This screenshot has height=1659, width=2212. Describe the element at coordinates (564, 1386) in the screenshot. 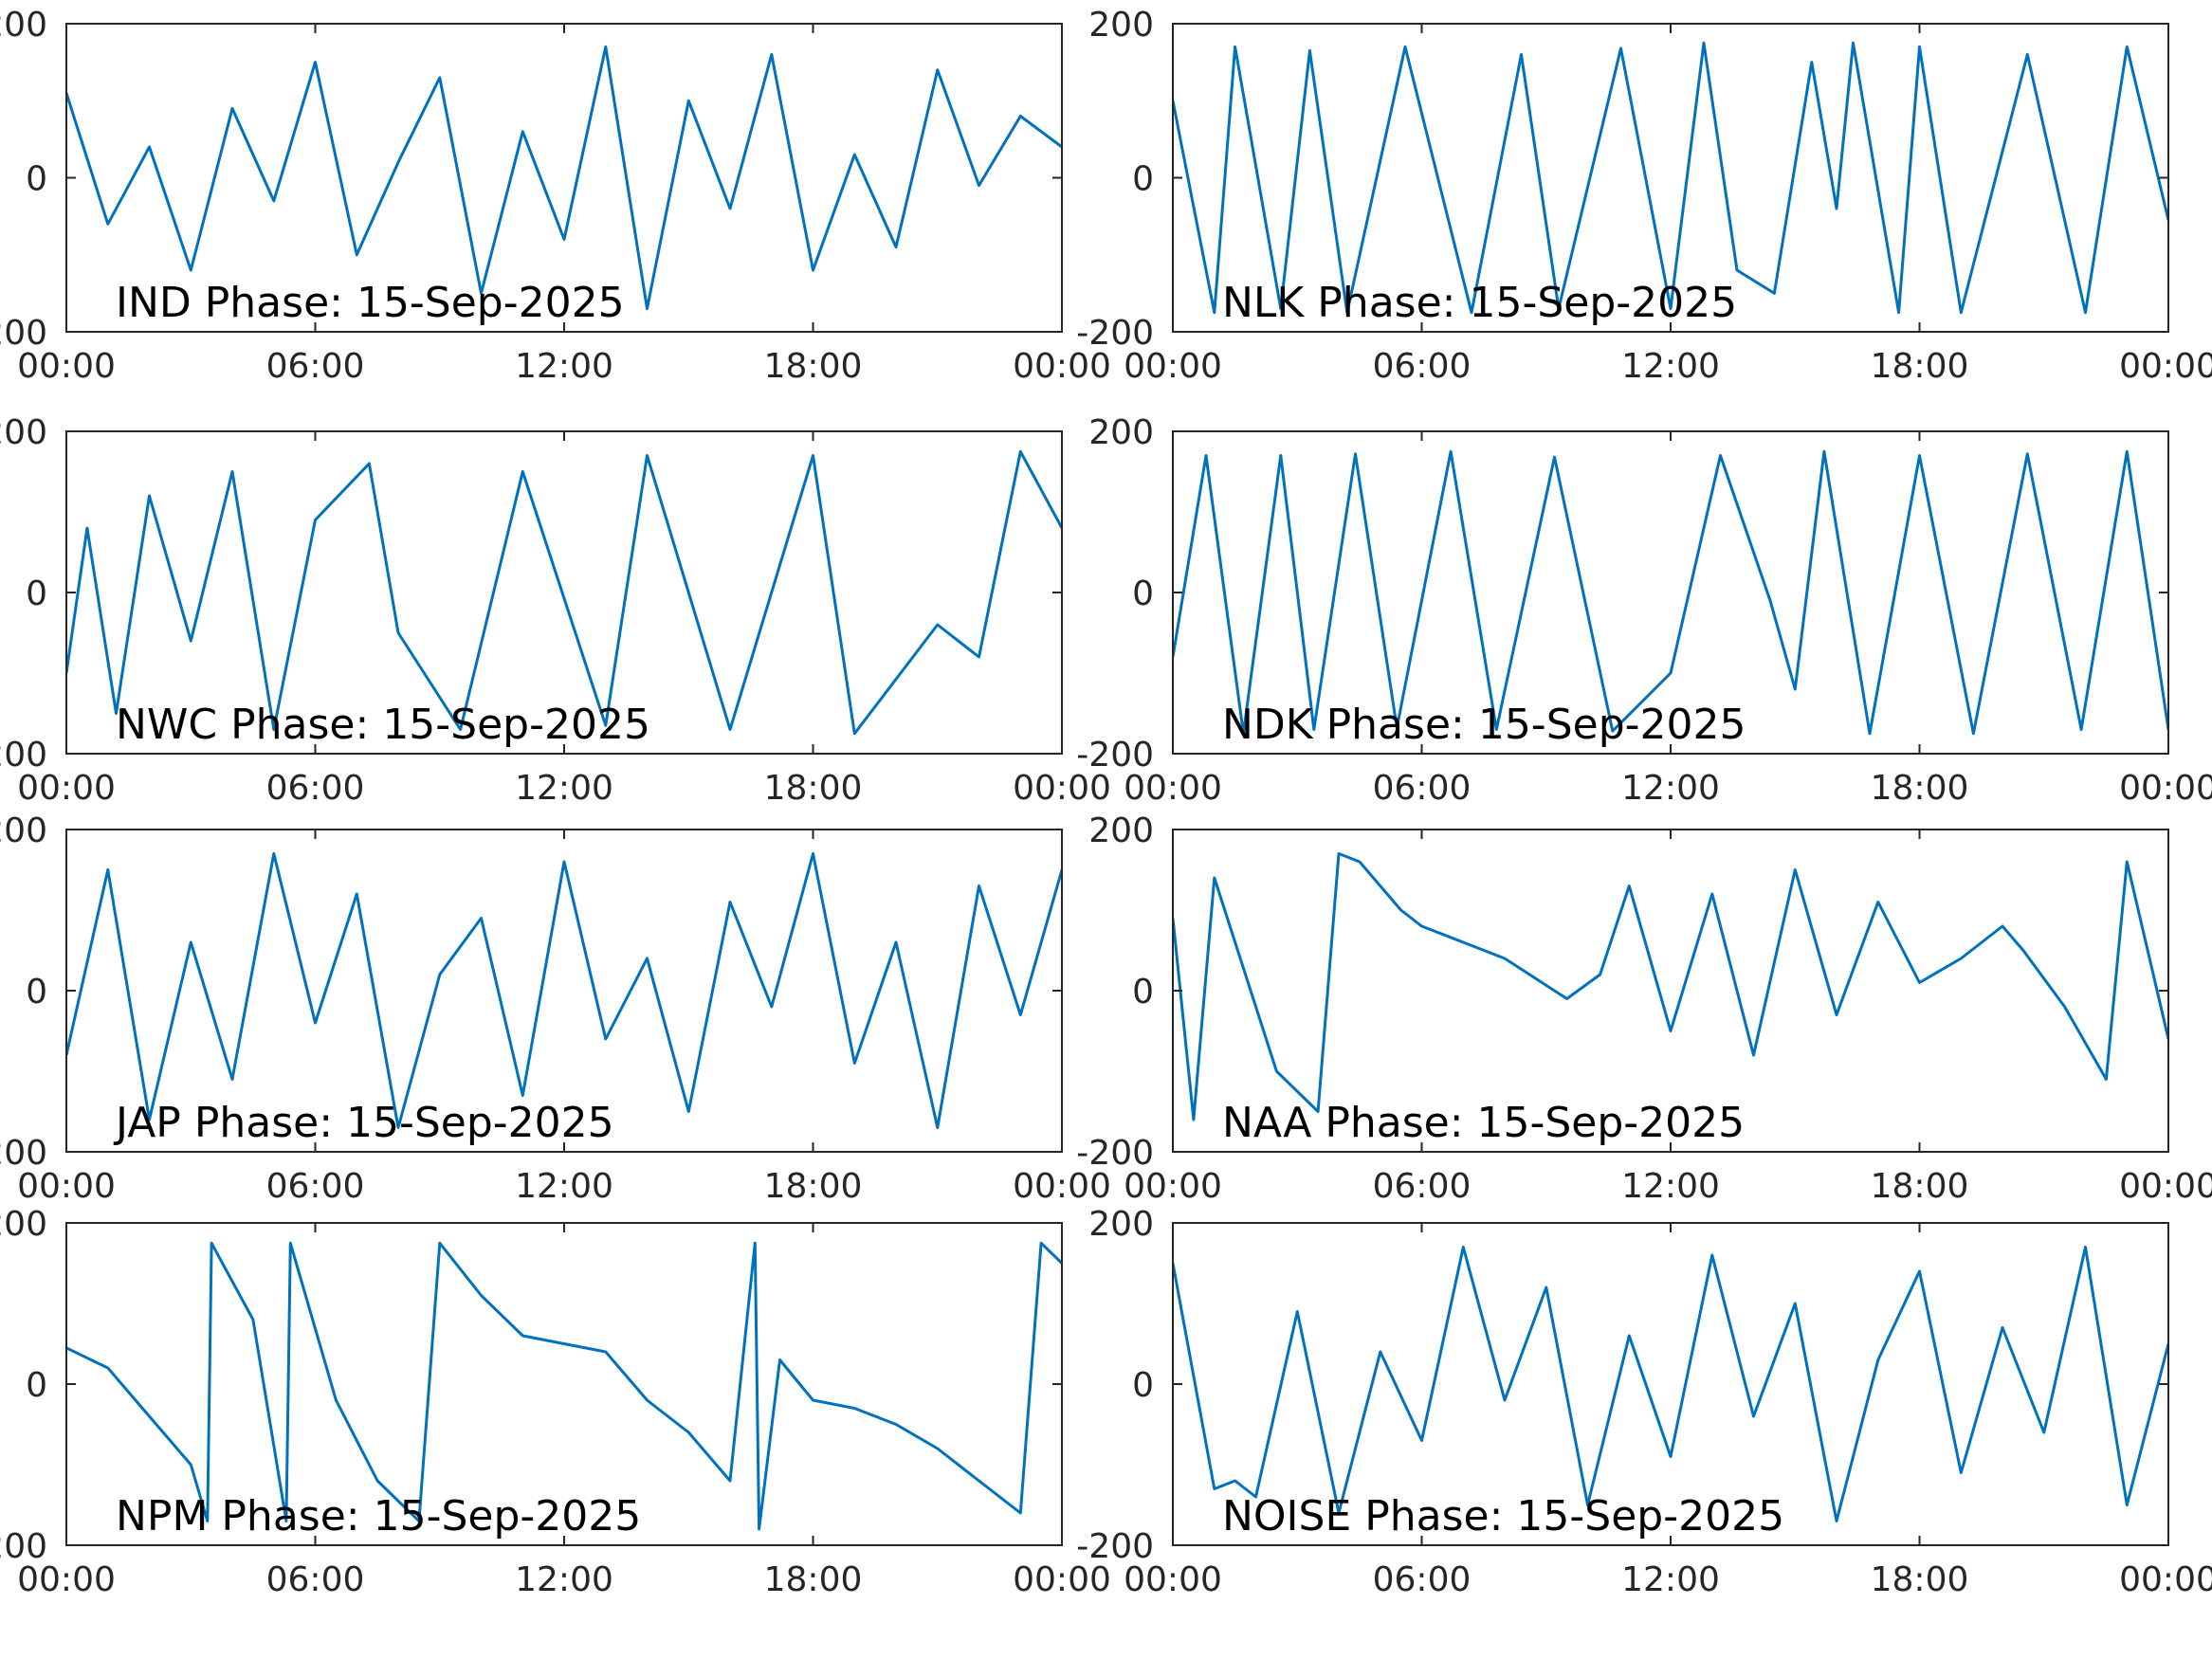

I see `series-line-npm` at that location.